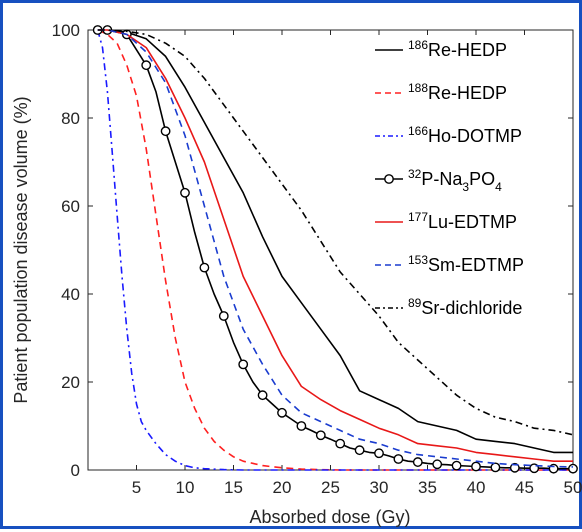 Image resolution: width=582 pixels, height=532 pixels. I want to click on legend-label: 153Sm-EDTMP, so click(466, 264).